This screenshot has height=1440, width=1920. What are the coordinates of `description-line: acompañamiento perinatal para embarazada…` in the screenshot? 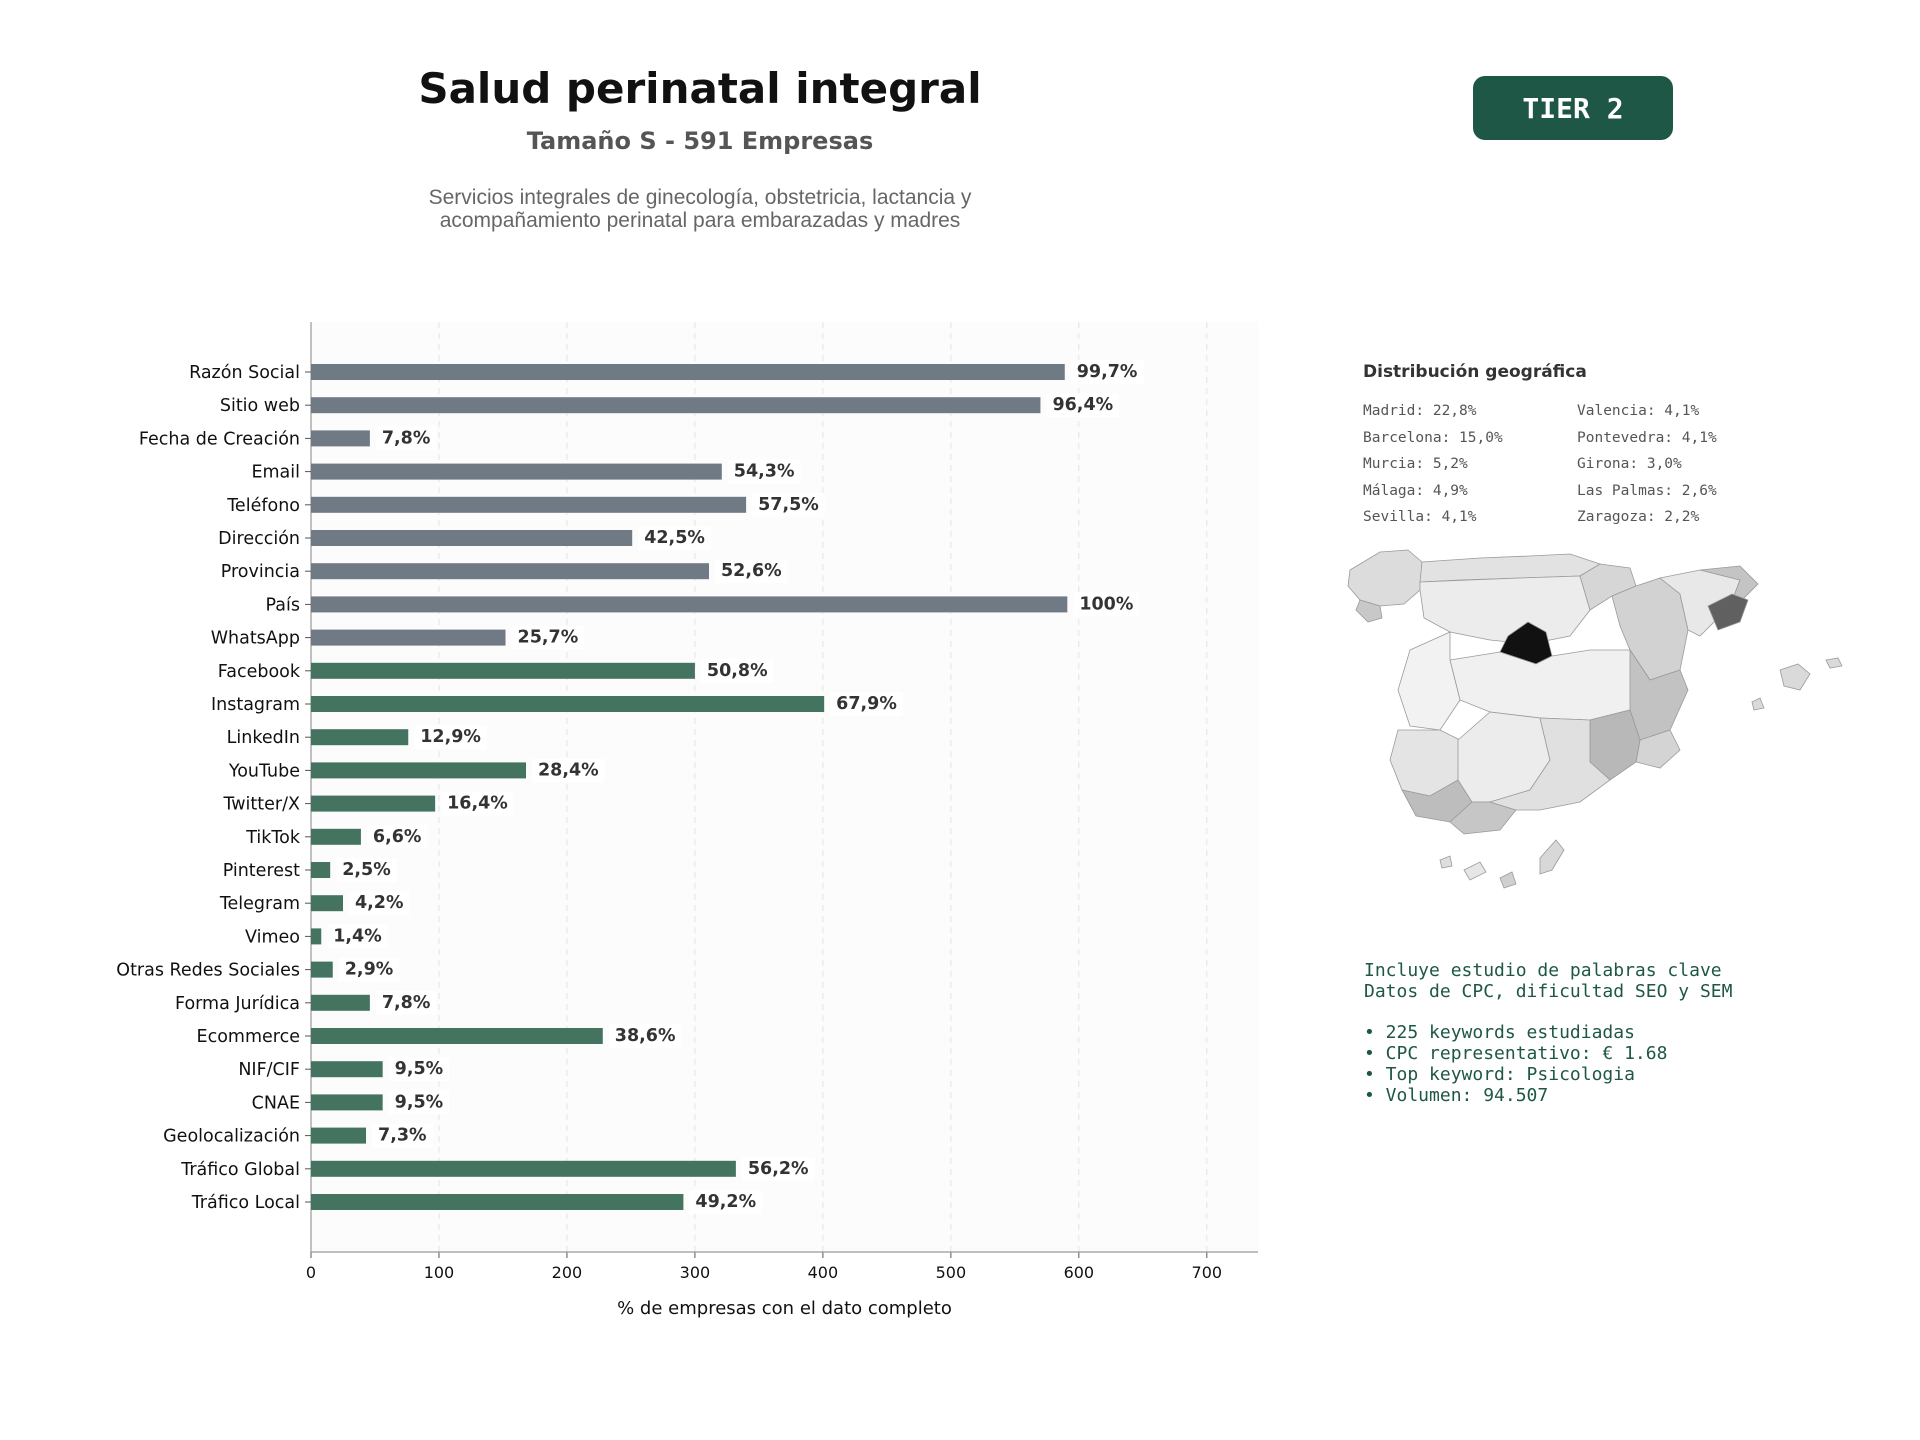 It's located at (700, 220).